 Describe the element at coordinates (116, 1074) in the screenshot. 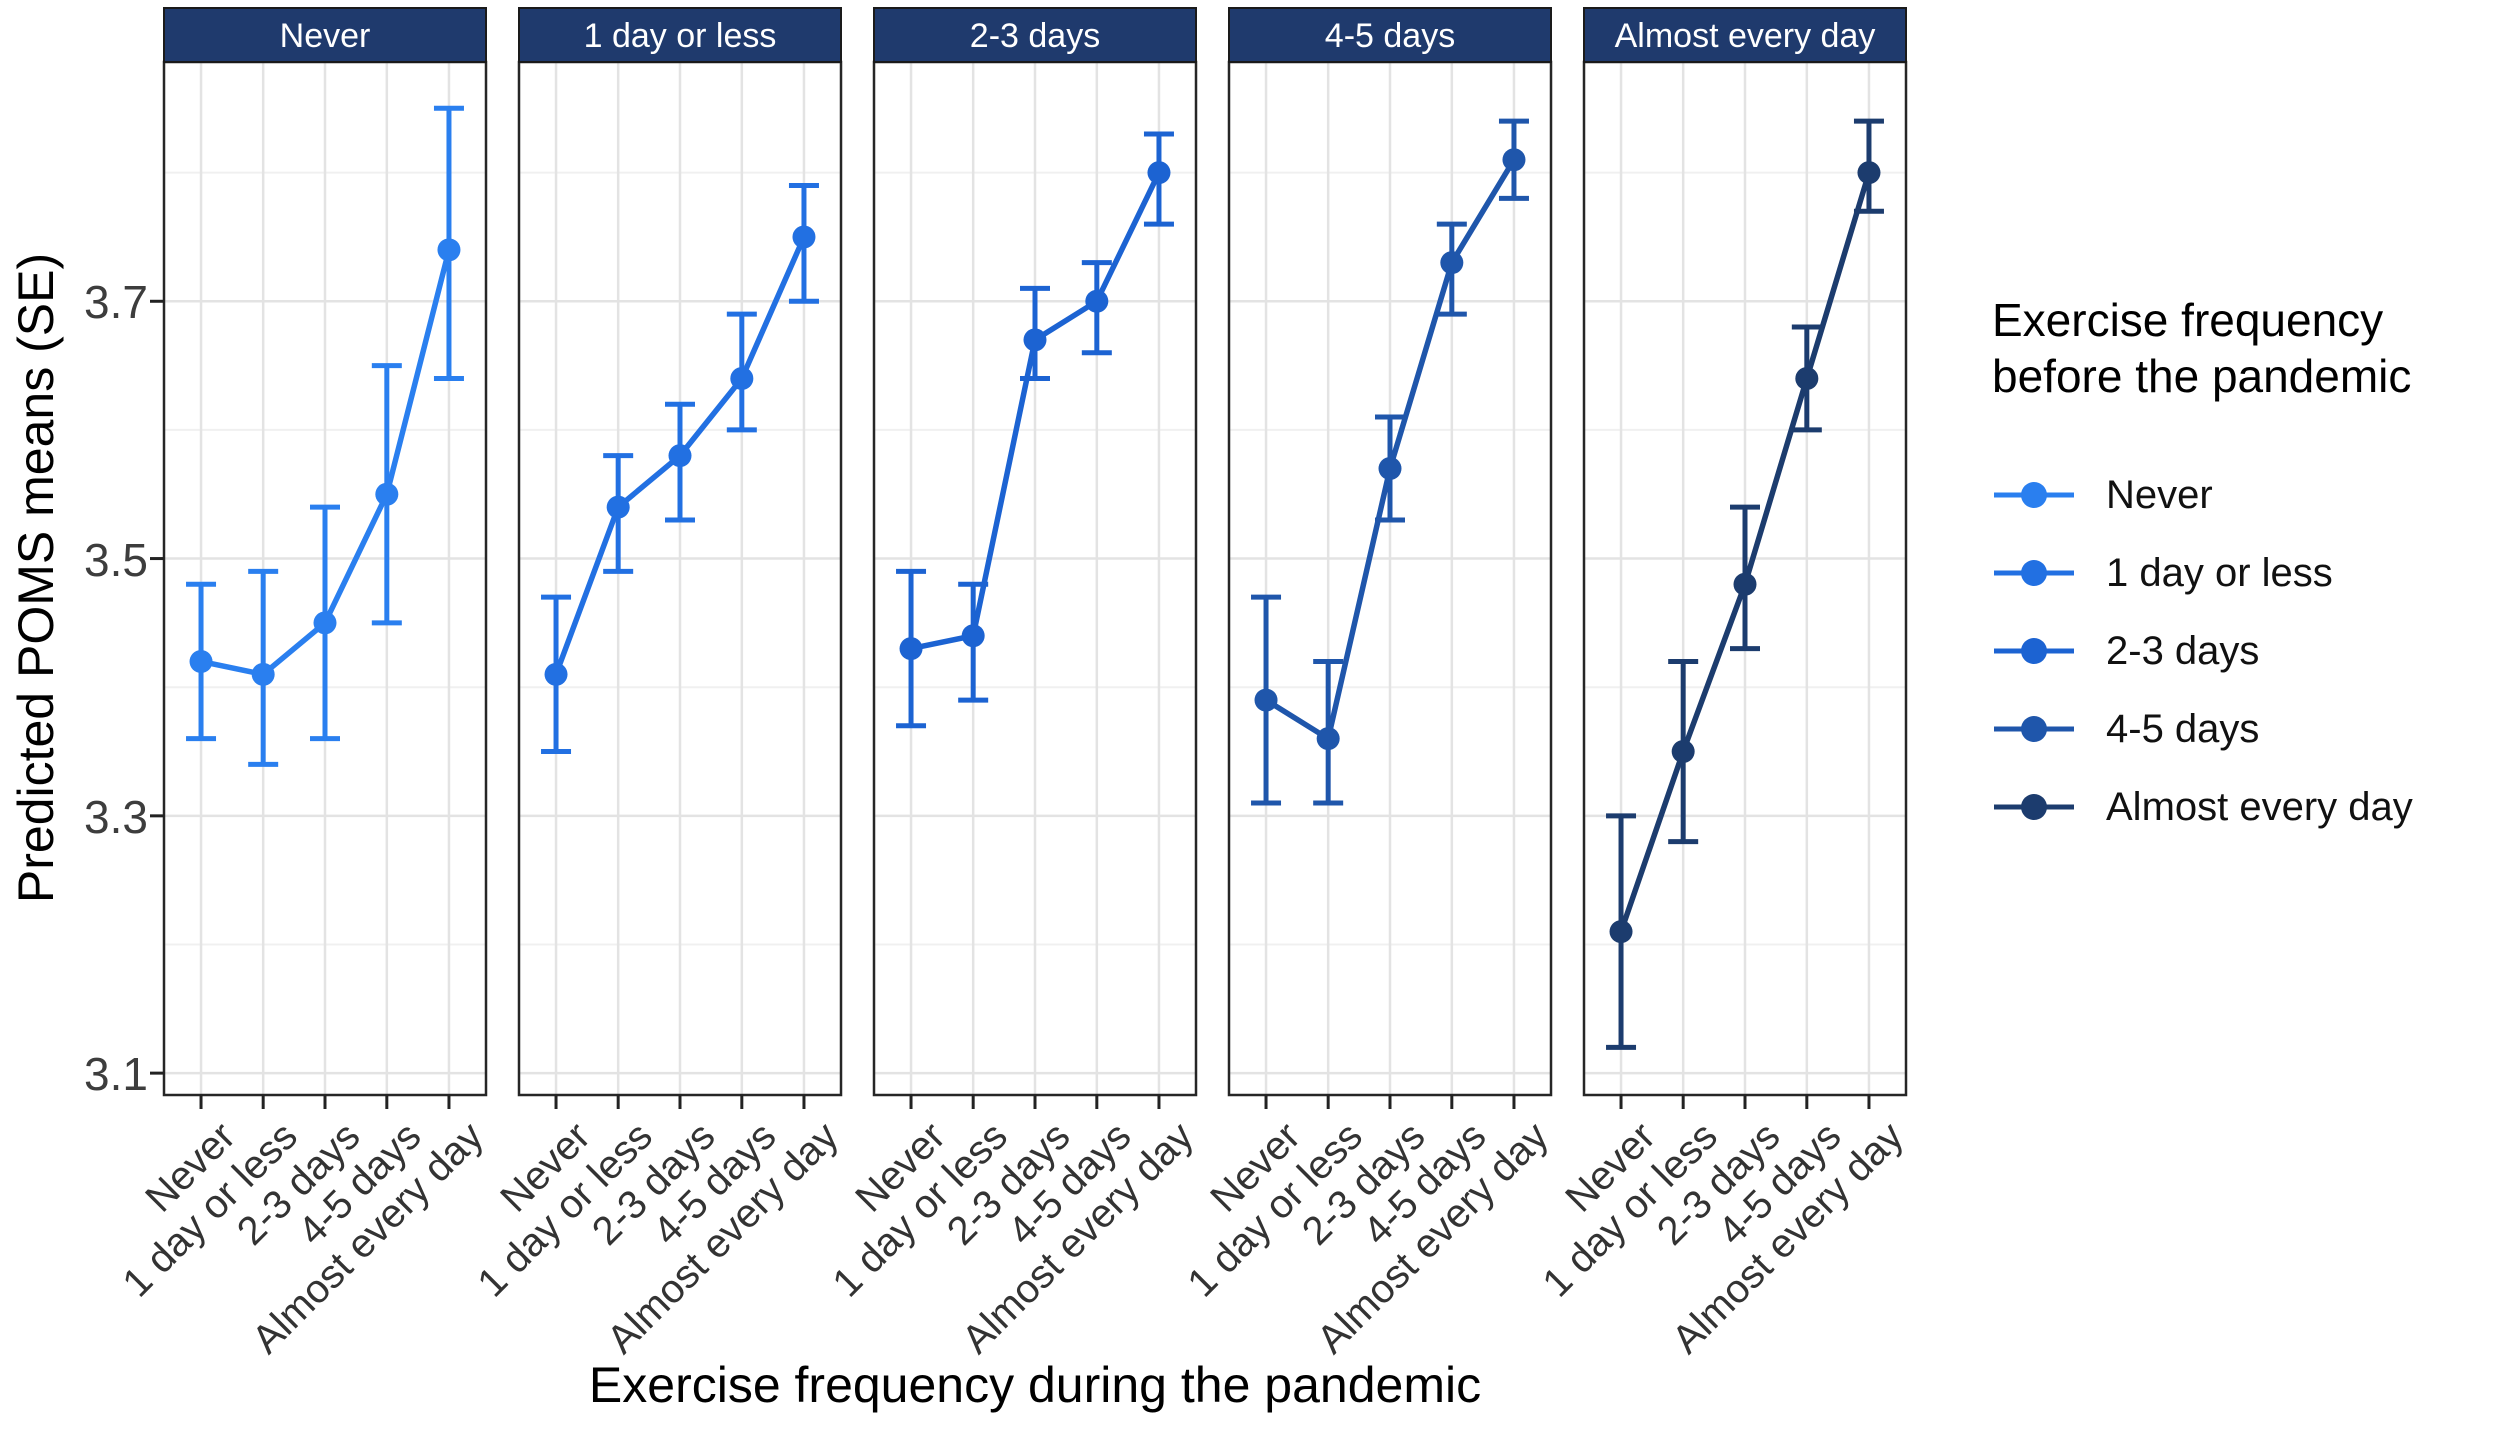

I see `y-tick-label: 3.1` at that location.